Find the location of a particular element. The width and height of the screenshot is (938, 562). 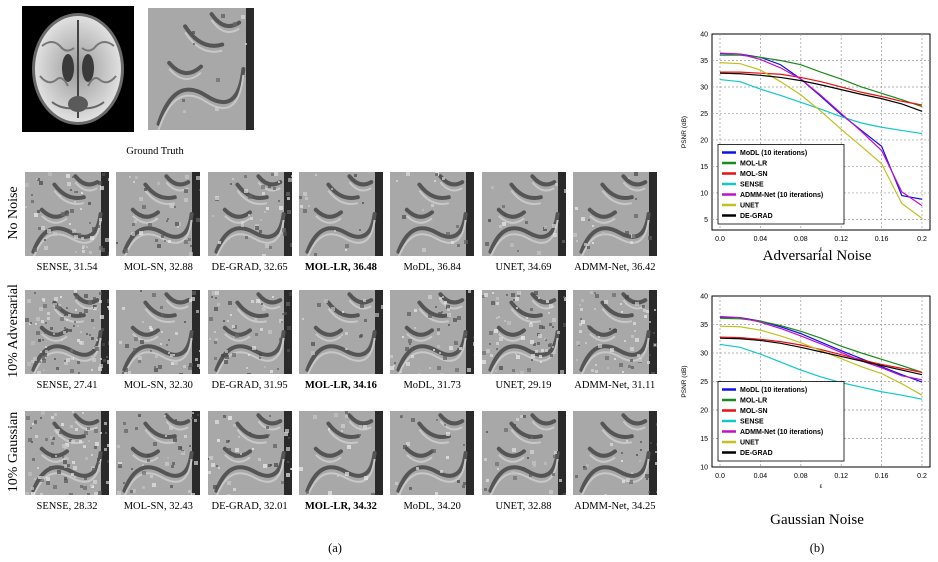

tile-caption: ADMM-Net, 31.11 is located at coordinates (615, 385).